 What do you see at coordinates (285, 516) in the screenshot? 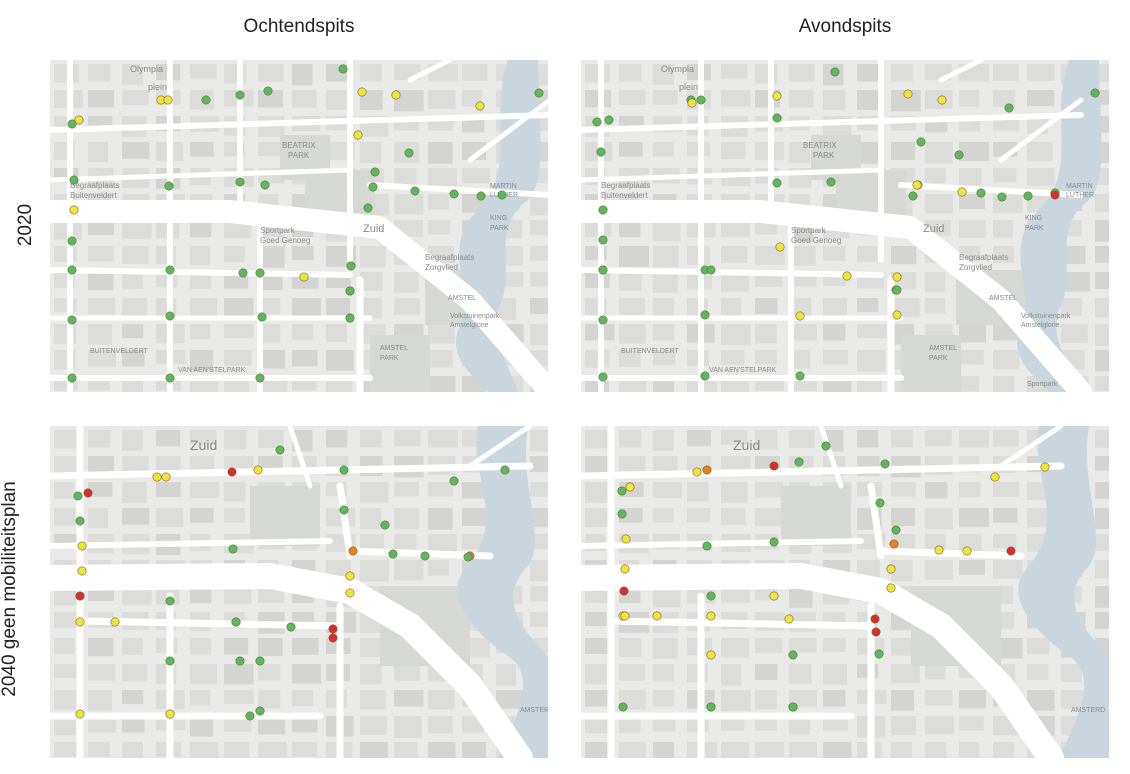
I see `park-area` at bounding box center [285, 516].